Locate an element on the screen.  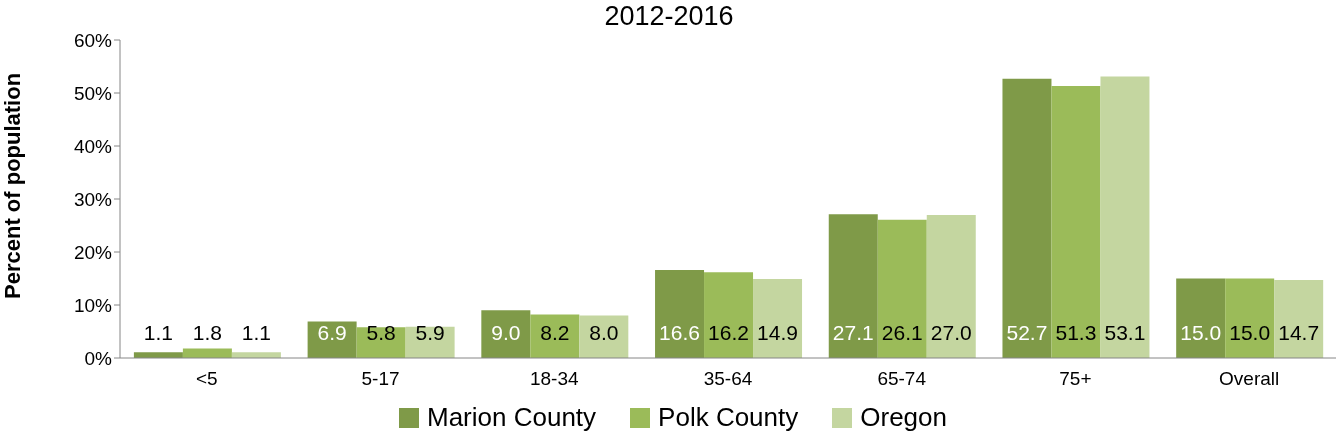
data-label: 16.6 is located at coordinates (679, 332).